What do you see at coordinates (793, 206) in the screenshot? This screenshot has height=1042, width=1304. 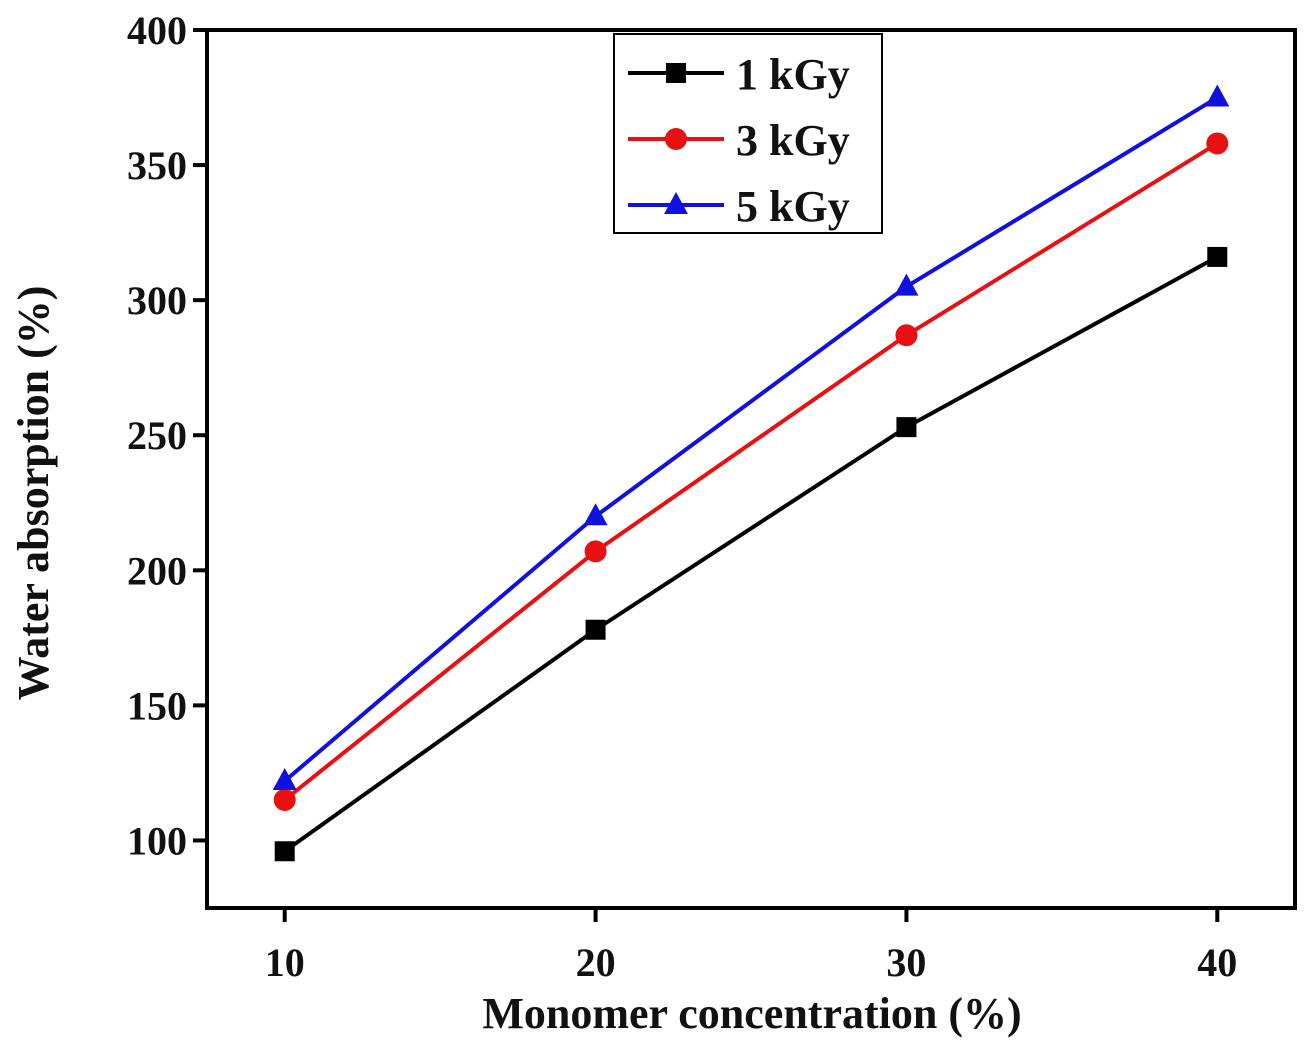 I see `legend-label: 5 kGy` at bounding box center [793, 206].